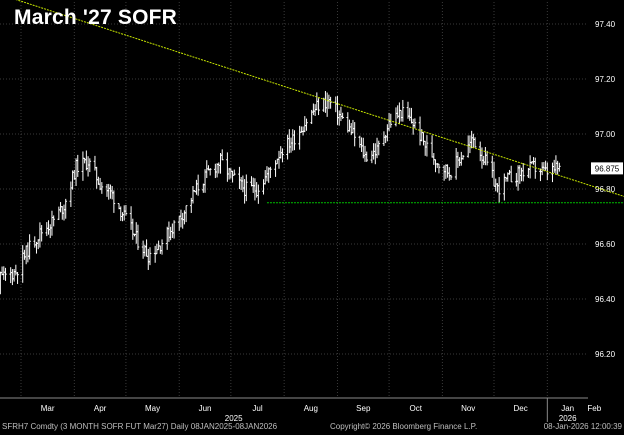 The height and width of the screenshot is (435, 624). What do you see at coordinates (257, 408) in the screenshot?
I see `x-month-label: Jul` at bounding box center [257, 408].